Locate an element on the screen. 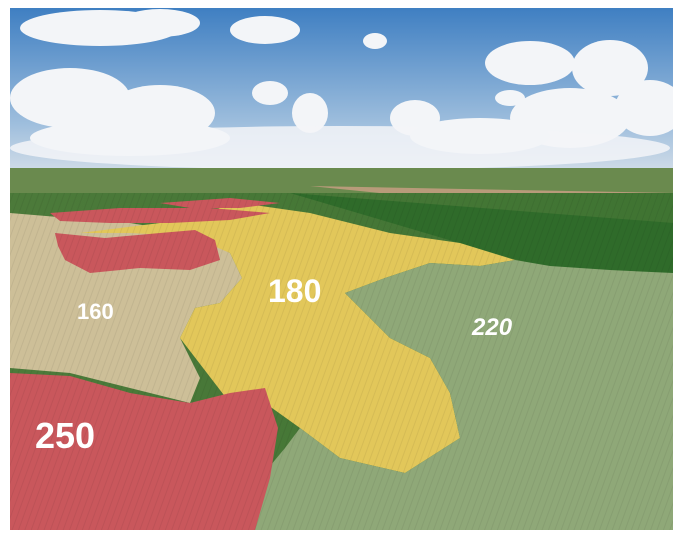  zone-label-220: 220 is located at coordinates (492, 327).